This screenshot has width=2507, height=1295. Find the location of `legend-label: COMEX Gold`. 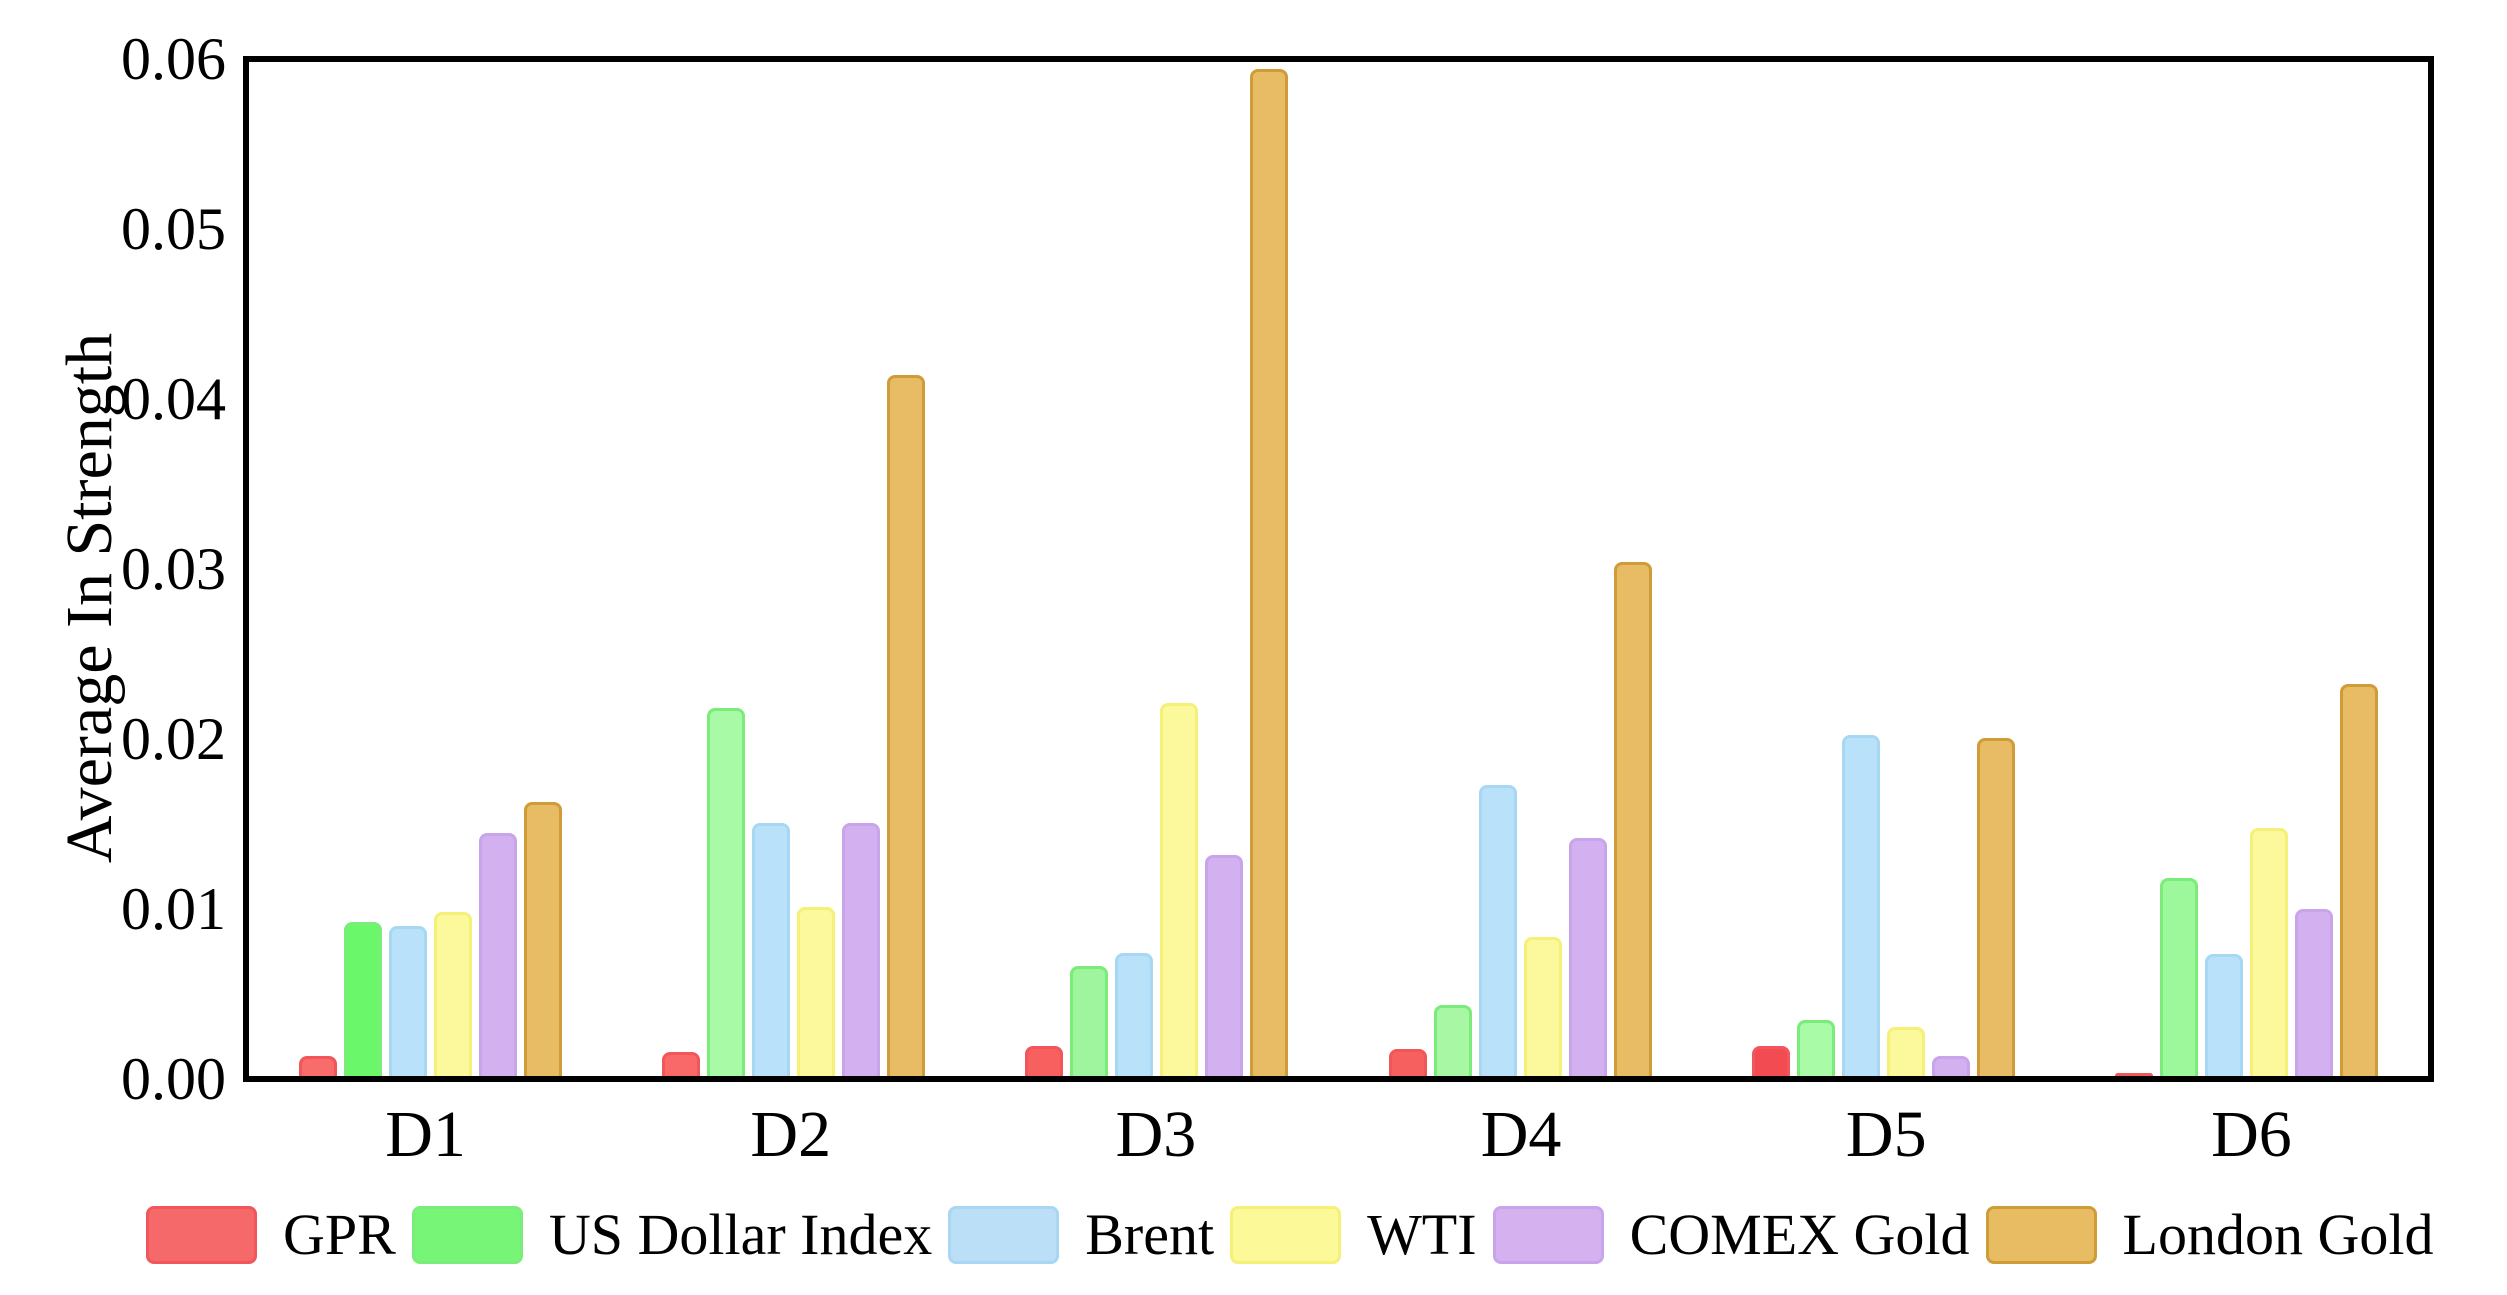

legend-label: COMEX Gold is located at coordinates (1799, 1234).